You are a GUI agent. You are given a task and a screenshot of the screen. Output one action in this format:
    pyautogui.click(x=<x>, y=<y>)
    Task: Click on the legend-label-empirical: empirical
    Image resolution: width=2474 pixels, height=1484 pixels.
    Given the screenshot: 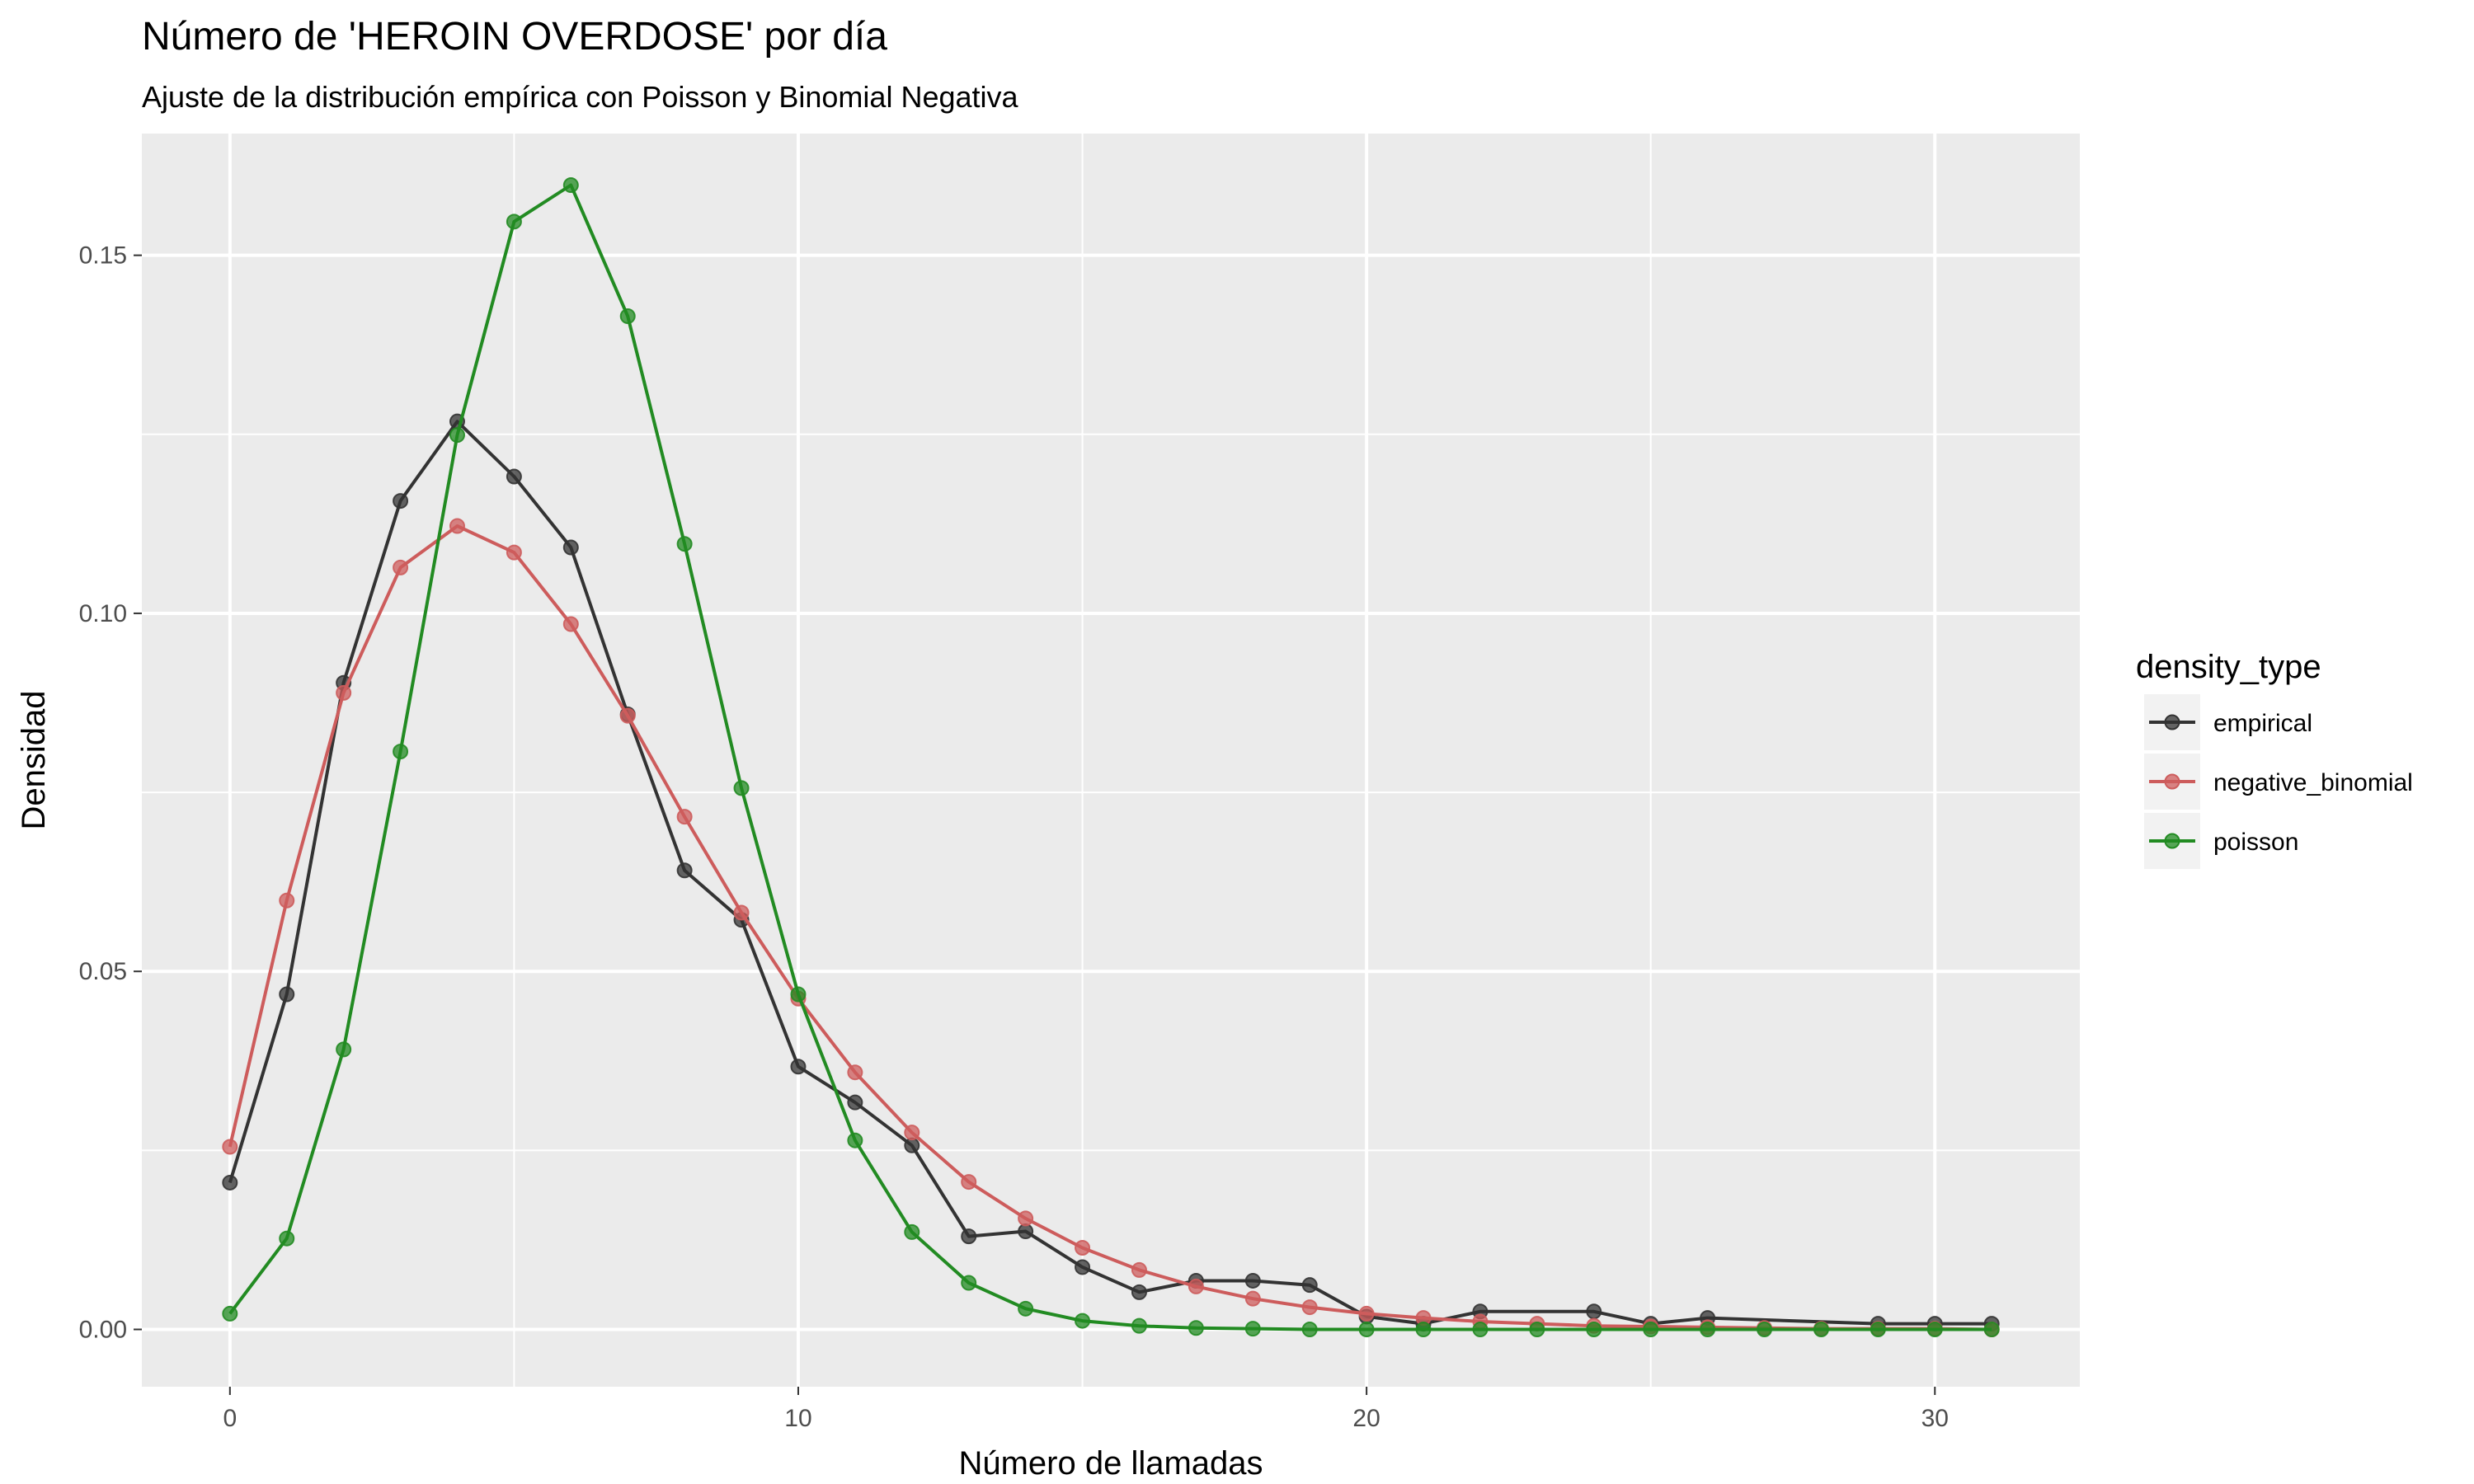 What is the action you would take?
    pyautogui.click(x=2262, y=723)
    